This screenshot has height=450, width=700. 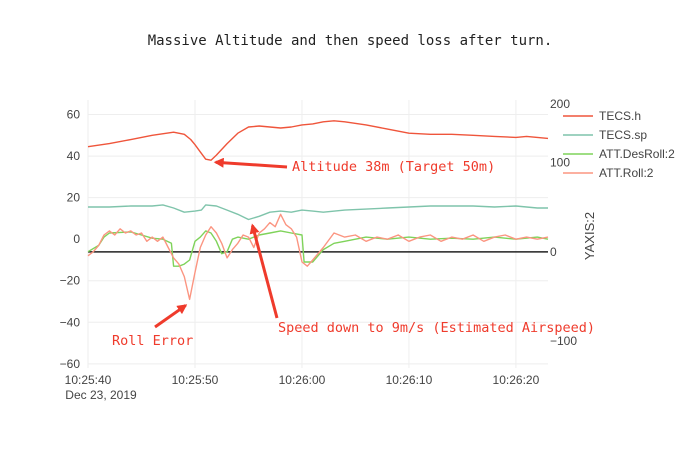 What do you see at coordinates (70, 281) in the screenshot?
I see `y-tick-label: −20` at bounding box center [70, 281].